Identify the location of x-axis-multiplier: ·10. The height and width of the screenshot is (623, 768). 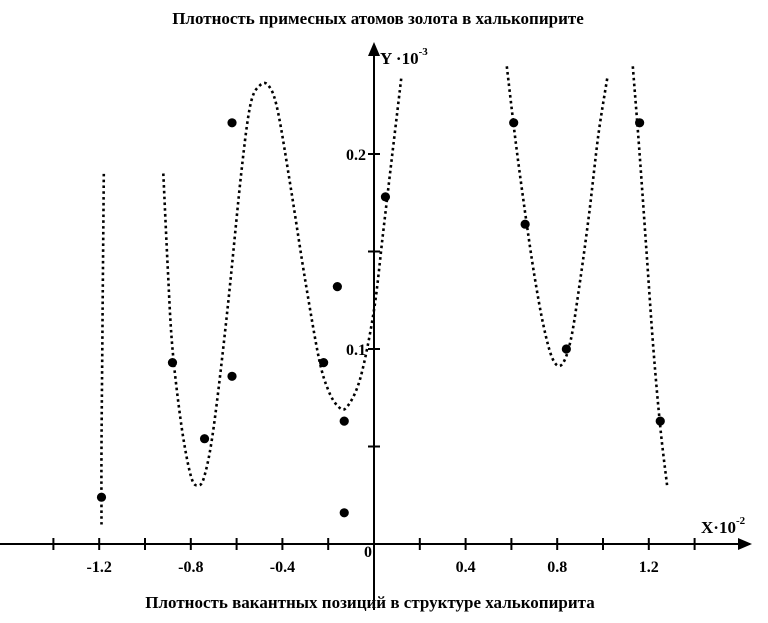
(724, 527).